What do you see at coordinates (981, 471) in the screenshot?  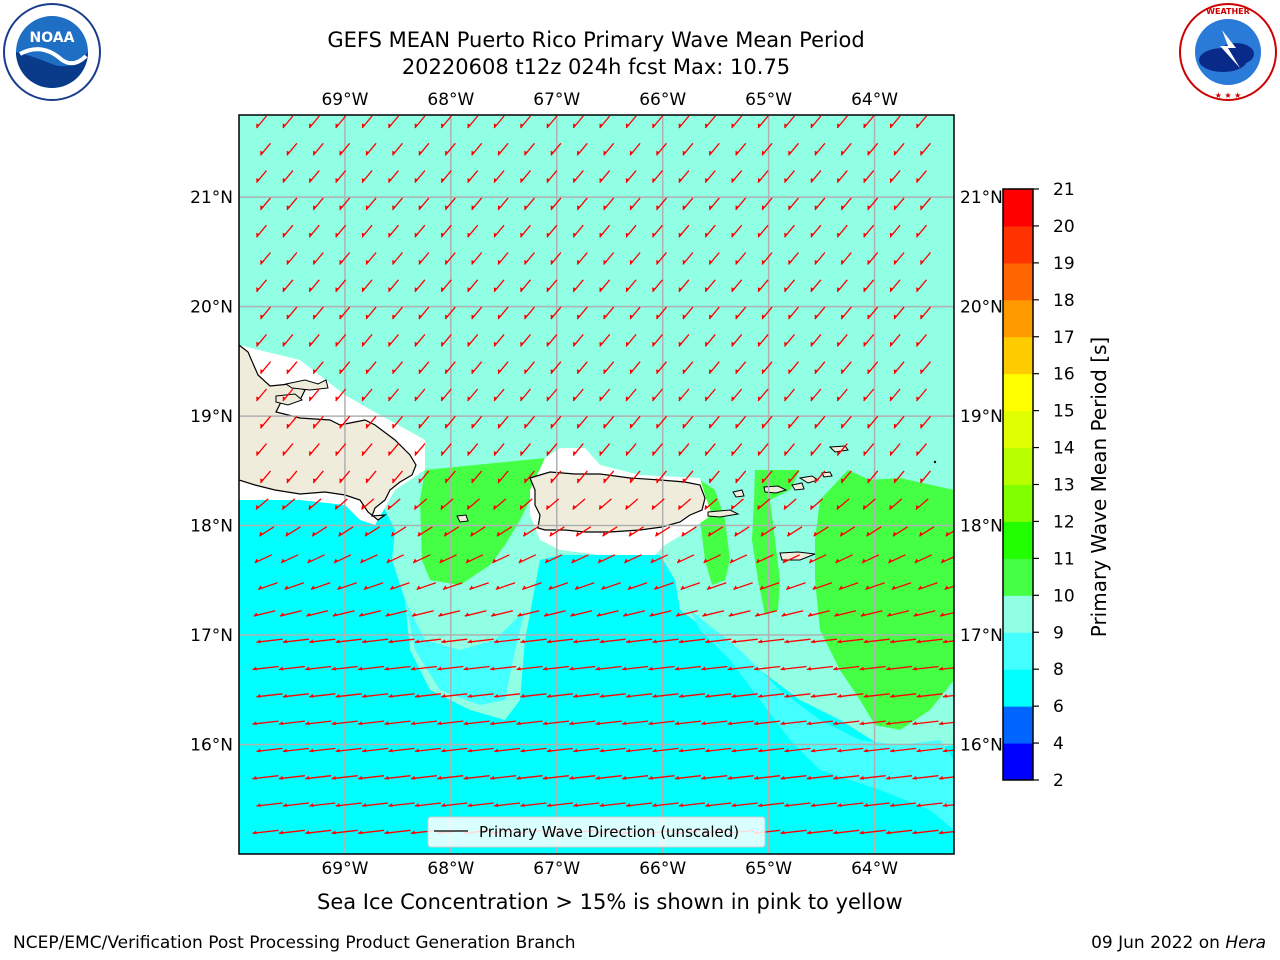 I see `lat-labels-right: 21°N 20°N 19°N 18°N 17°N 16°N` at bounding box center [981, 471].